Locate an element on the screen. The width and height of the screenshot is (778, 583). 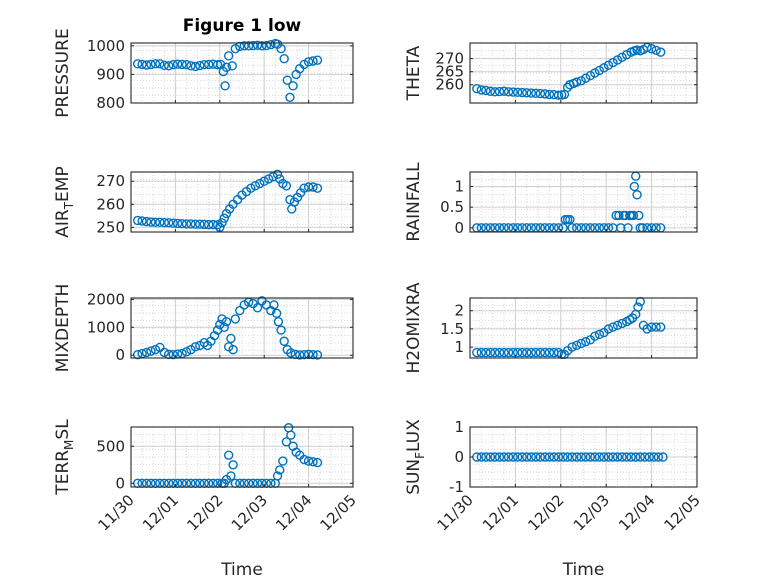
y-tick-label: 270 is located at coordinates (110, 181).